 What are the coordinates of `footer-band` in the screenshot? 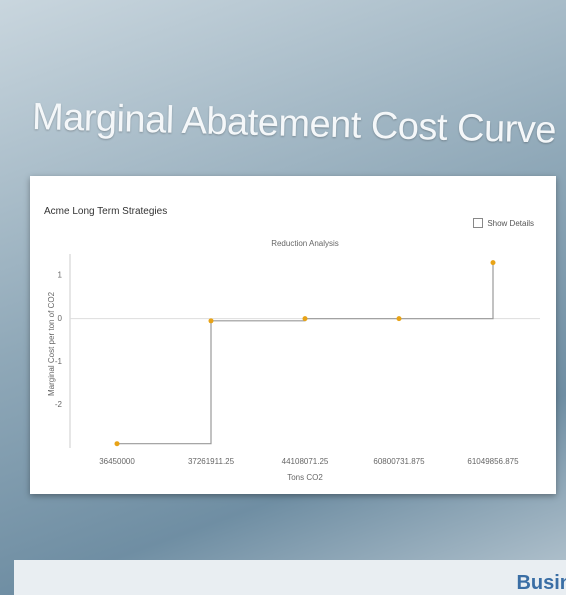 It's located at (290, 577).